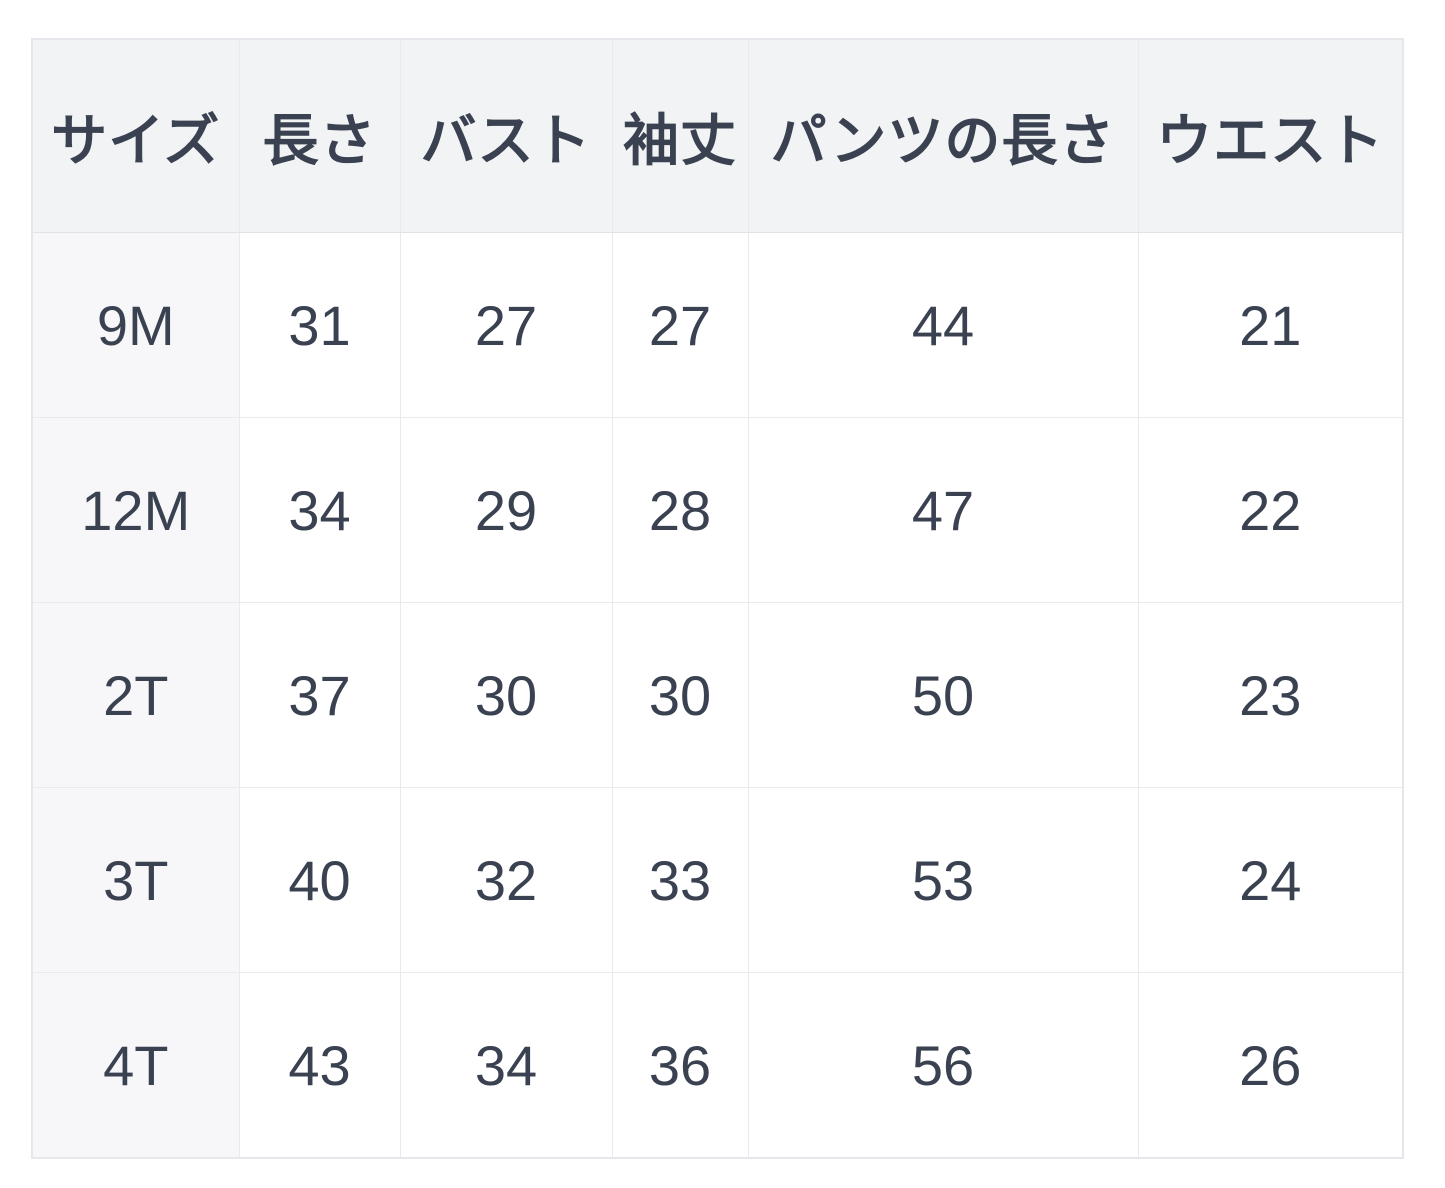 The width and height of the screenshot is (1445, 1188). I want to click on column-header-waist: ウエスト, so click(1270, 135).